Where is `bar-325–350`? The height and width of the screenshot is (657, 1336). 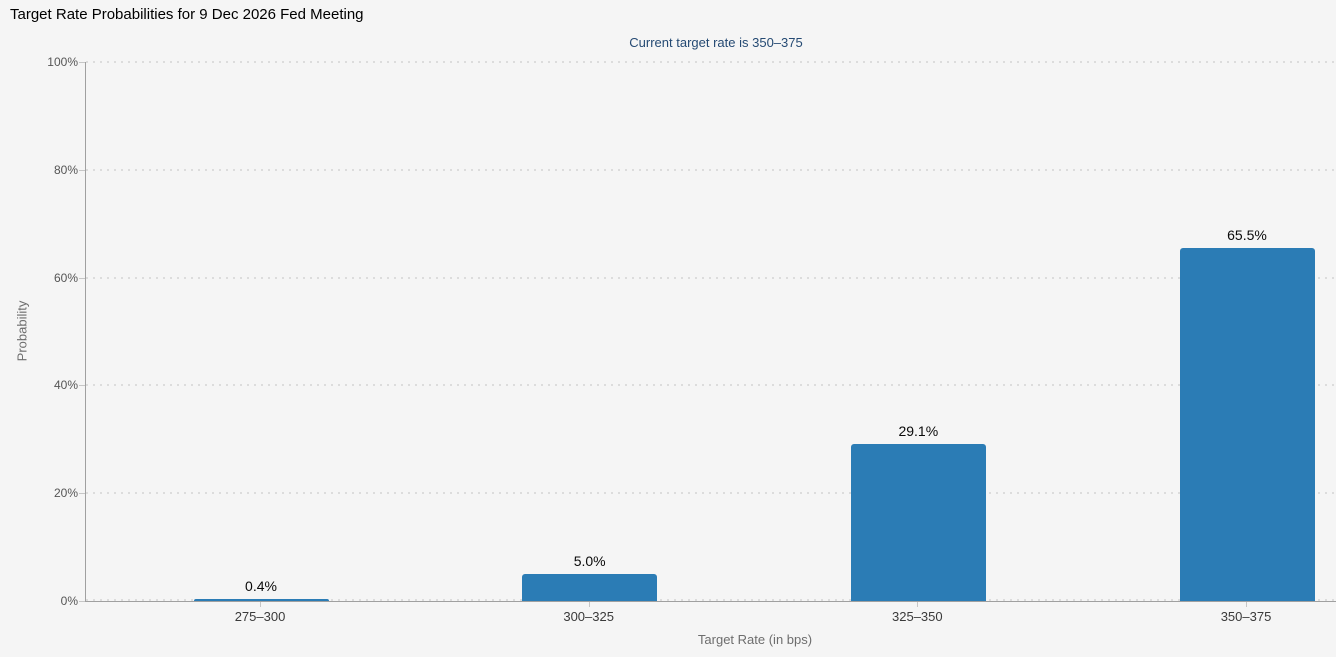
bar-325–350 is located at coordinates (918, 522).